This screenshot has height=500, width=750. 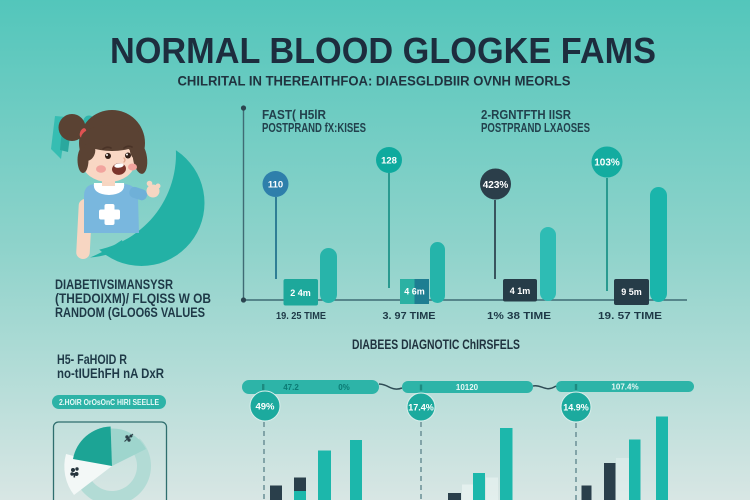 What do you see at coordinates (133, 298) in the screenshot?
I see `svg-text: (THEDOIXM)/ FLQISS W OB` at bounding box center [133, 298].